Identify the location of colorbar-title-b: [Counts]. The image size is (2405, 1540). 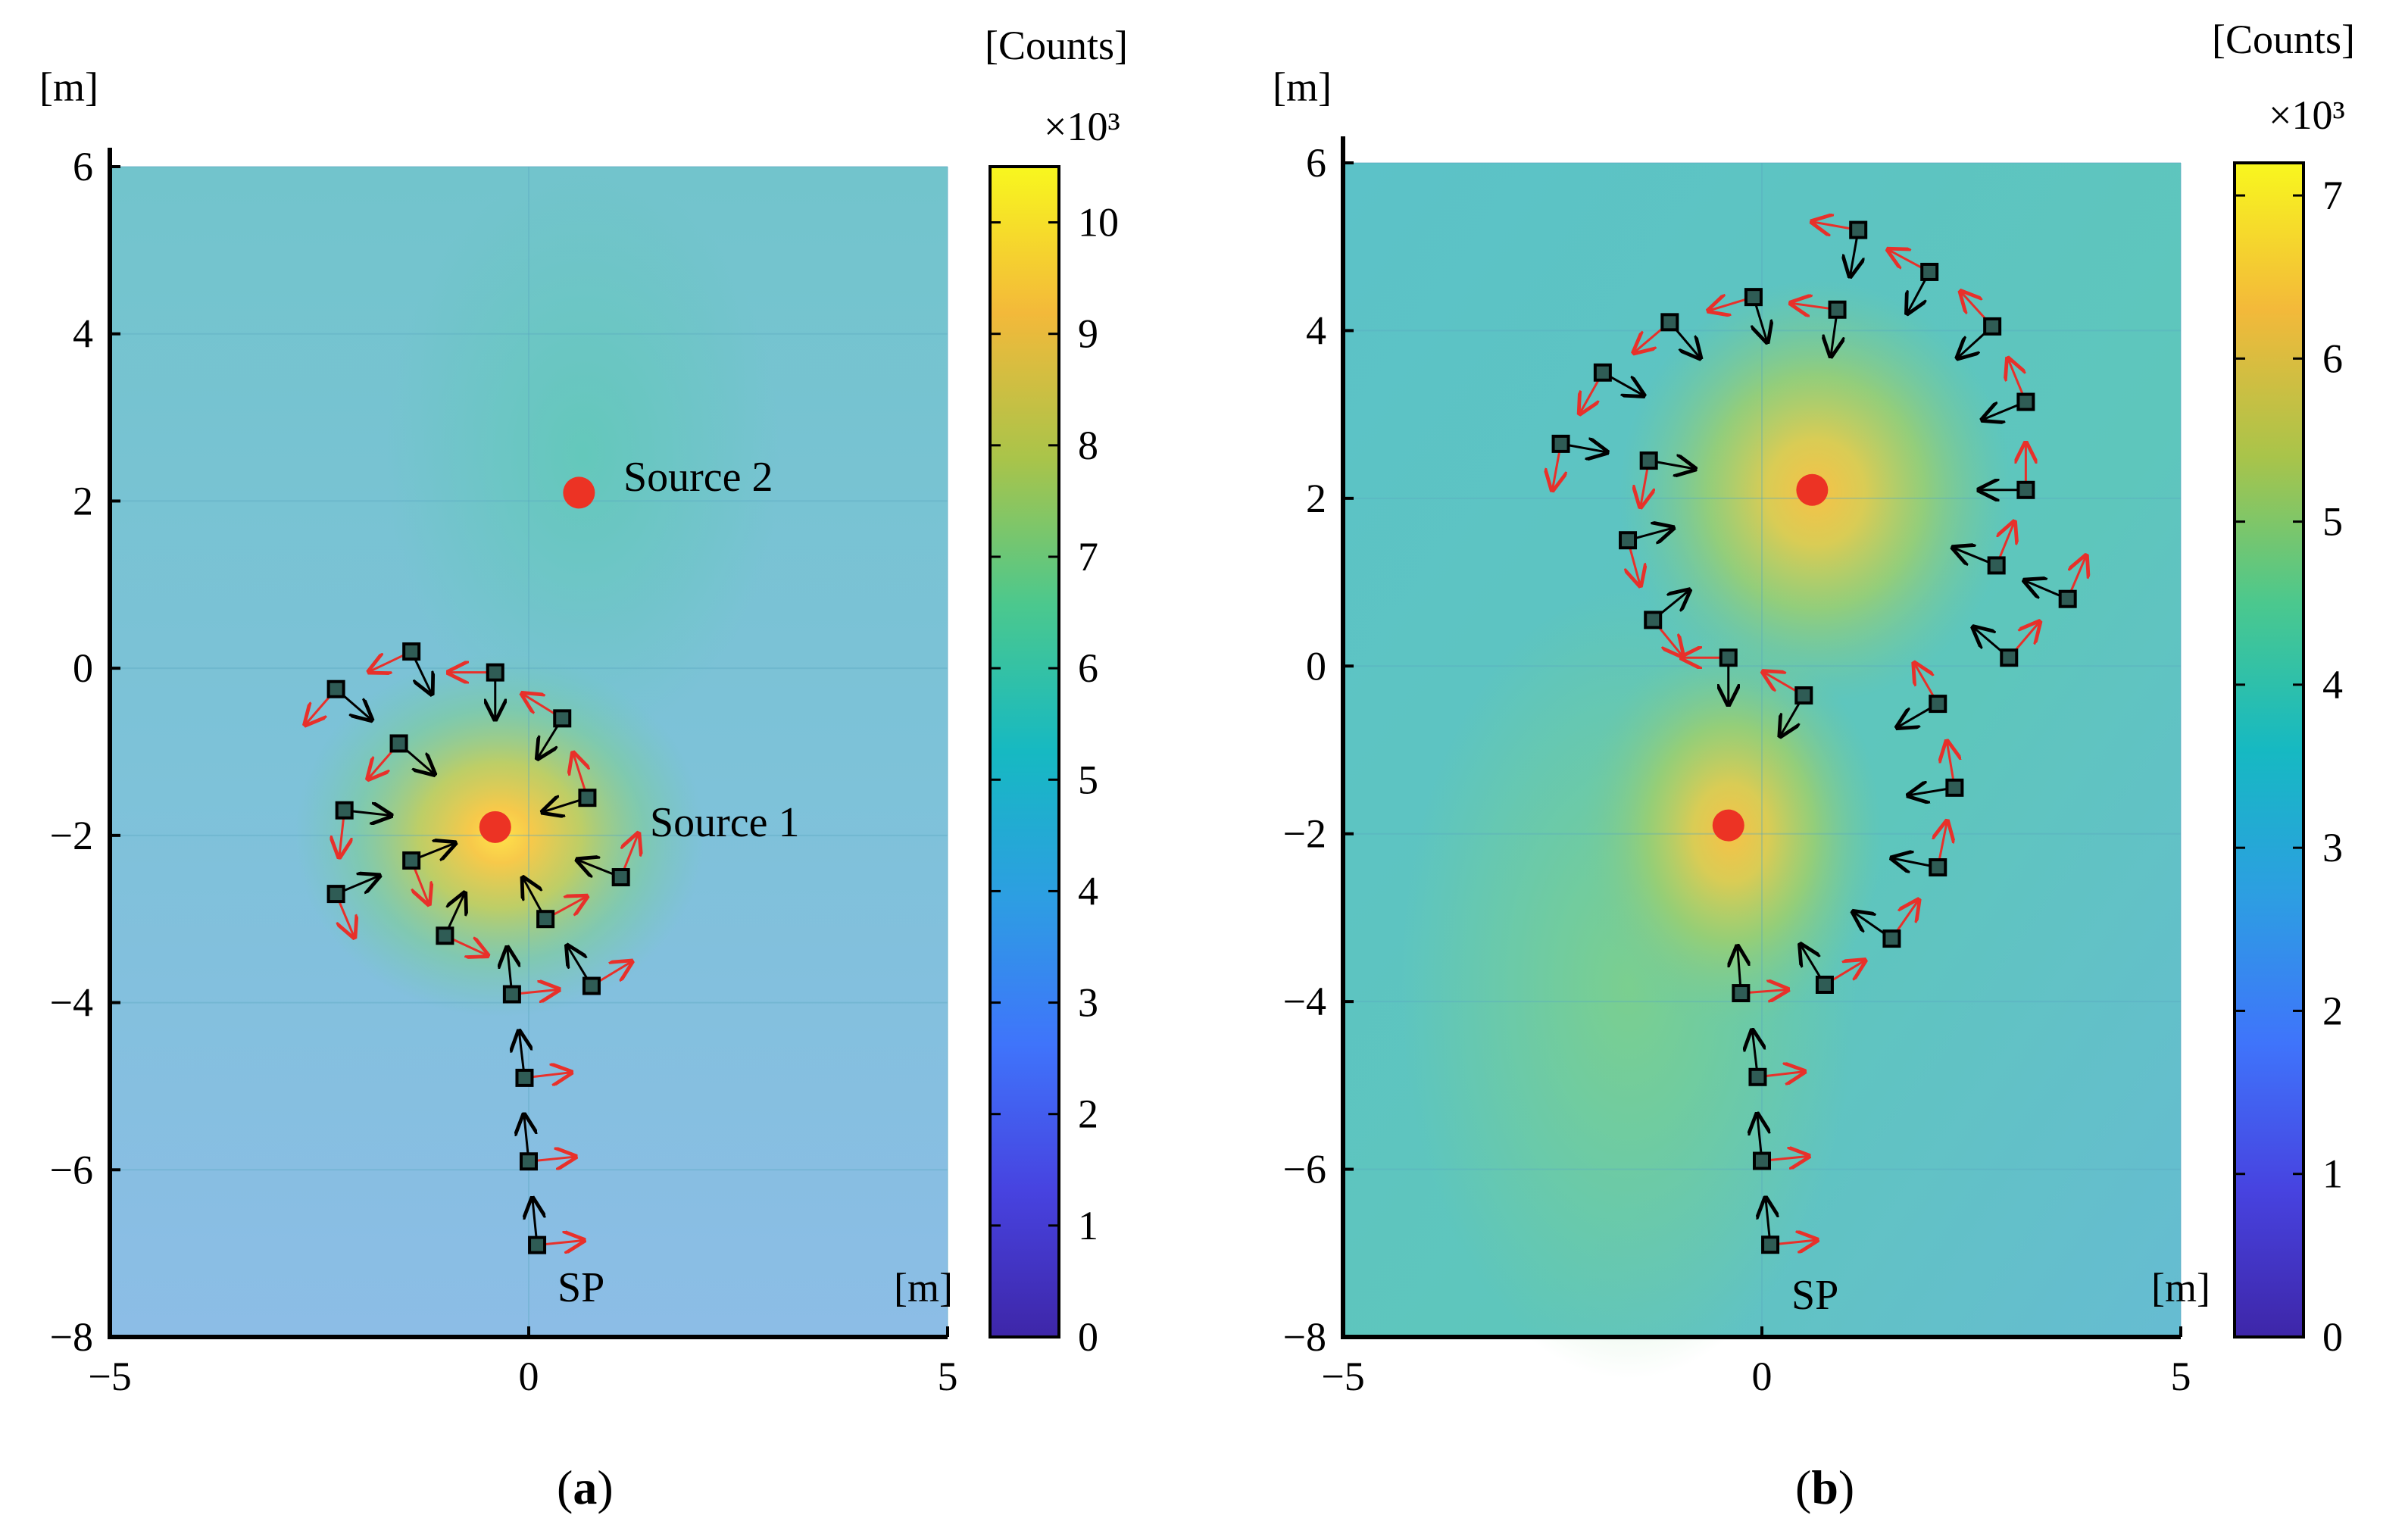
(2283, 39).